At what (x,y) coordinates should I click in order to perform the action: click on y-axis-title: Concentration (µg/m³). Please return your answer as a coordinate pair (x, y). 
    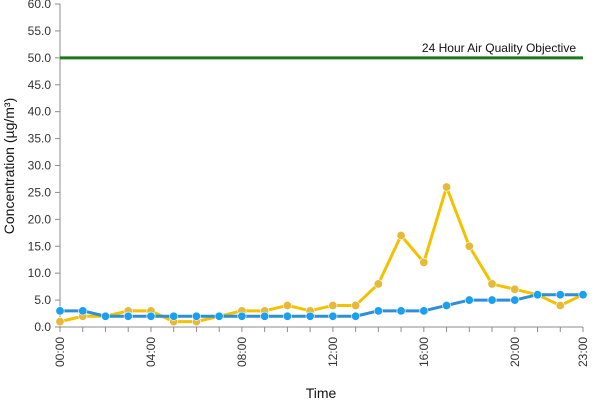
    Looking at the image, I should click on (9, 166).